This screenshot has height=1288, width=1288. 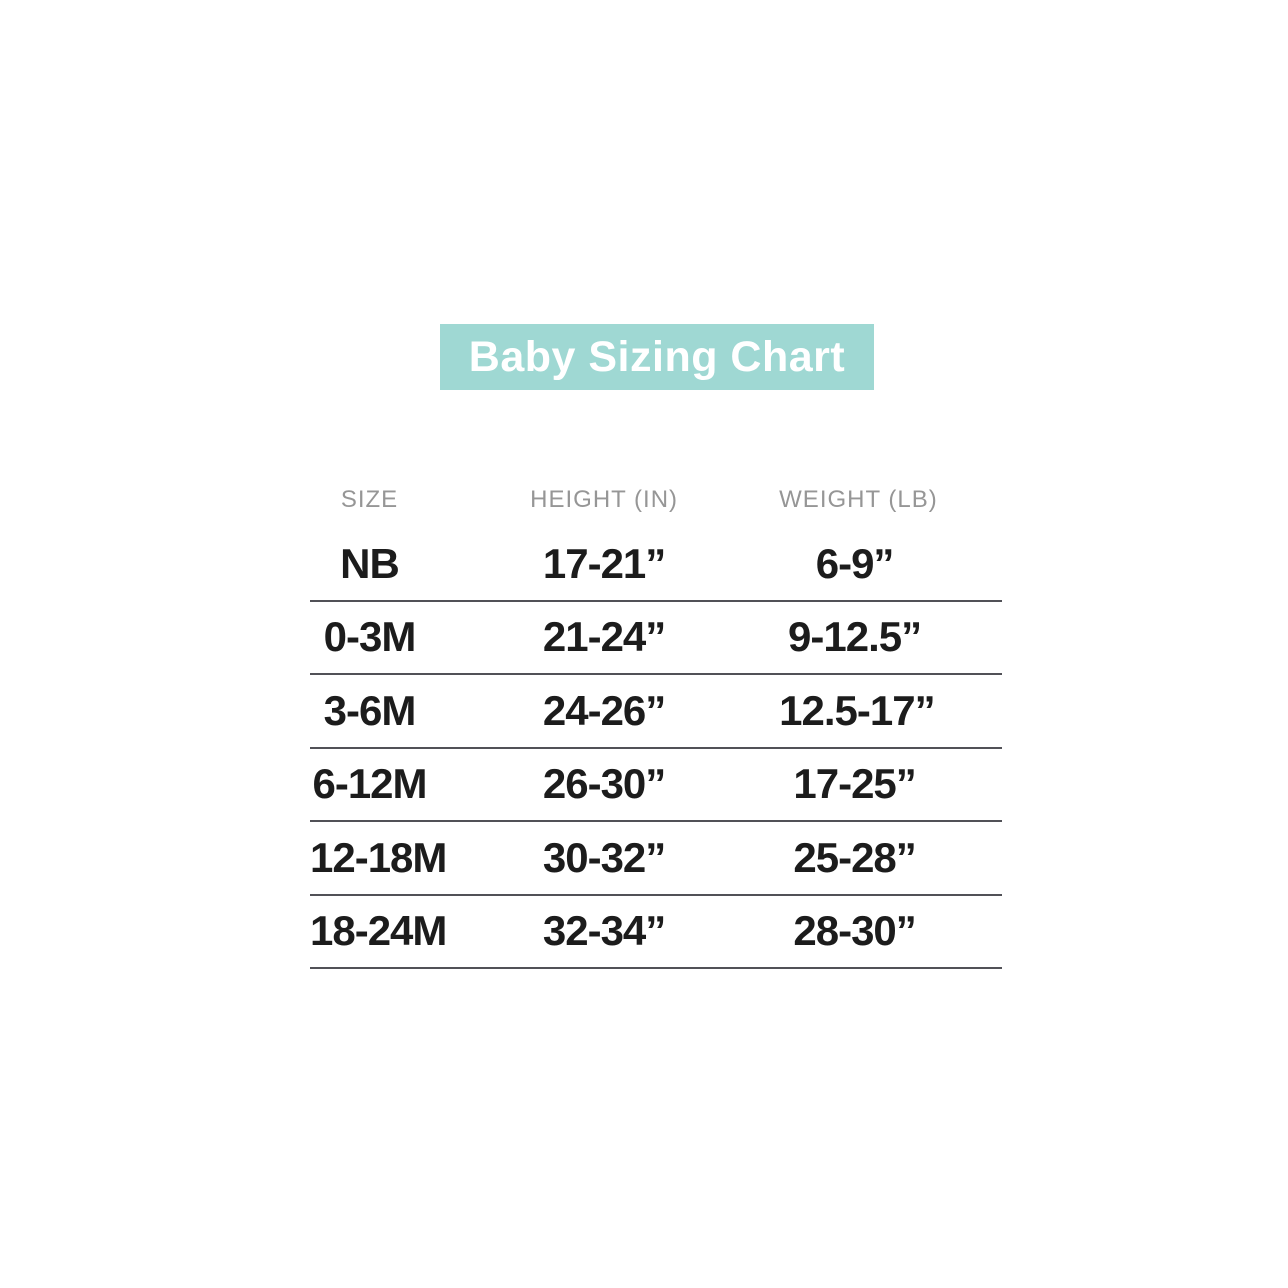 What do you see at coordinates (855, 637) in the screenshot?
I see `table-cell-weight: 9-12.5”` at bounding box center [855, 637].